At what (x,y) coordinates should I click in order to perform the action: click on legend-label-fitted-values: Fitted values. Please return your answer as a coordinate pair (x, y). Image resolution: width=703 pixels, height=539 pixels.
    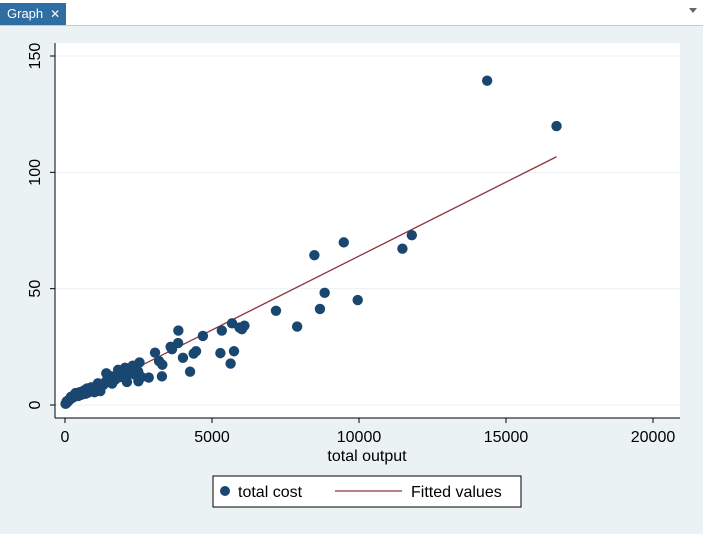
    Looking at the image, I should click on (456, 492).